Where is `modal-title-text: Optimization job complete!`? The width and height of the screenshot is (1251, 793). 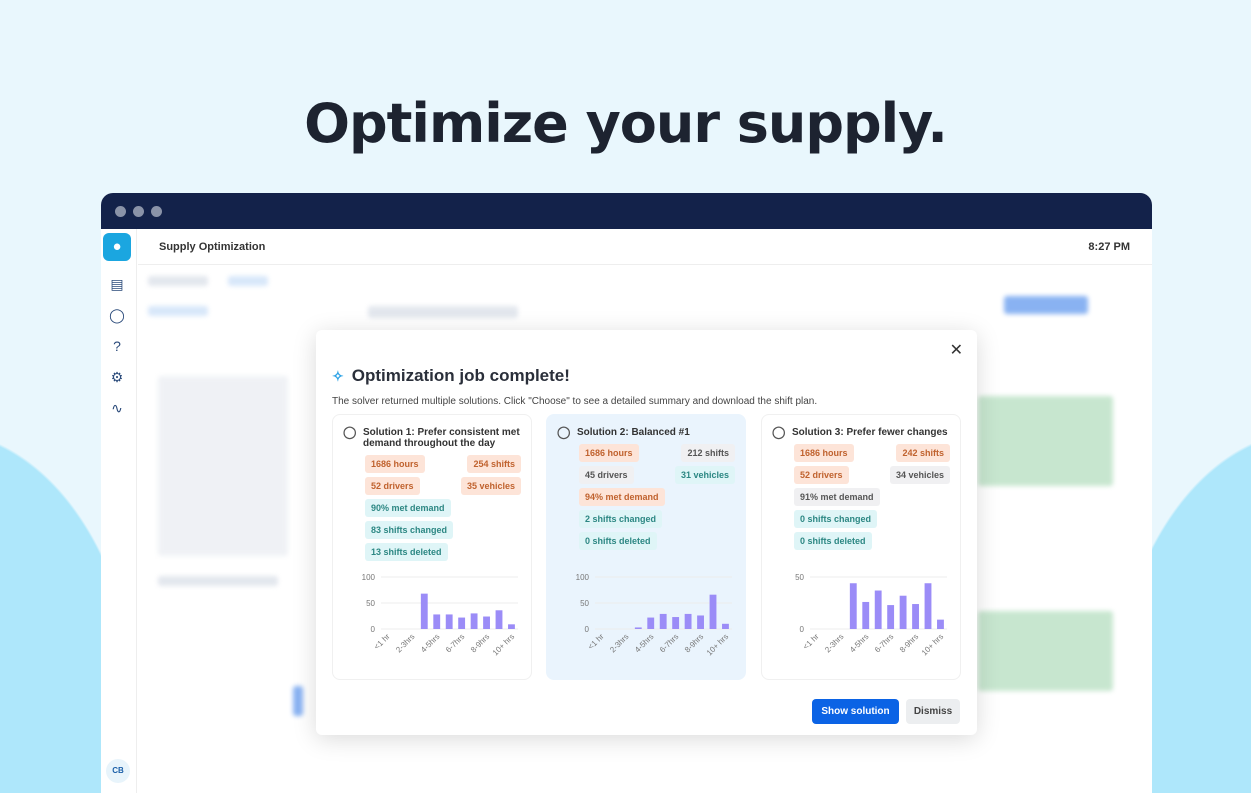 modal-title-text: Optimization job complete! is located at coordinates (460, 375).